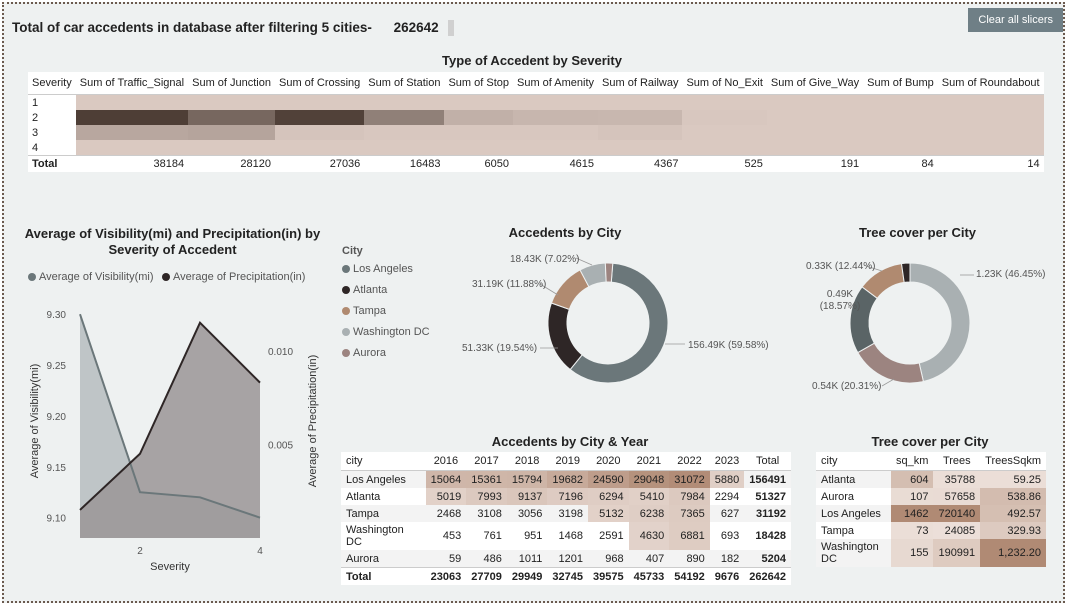  I want to click on city-year-cell: 31072, so click(689, 479).